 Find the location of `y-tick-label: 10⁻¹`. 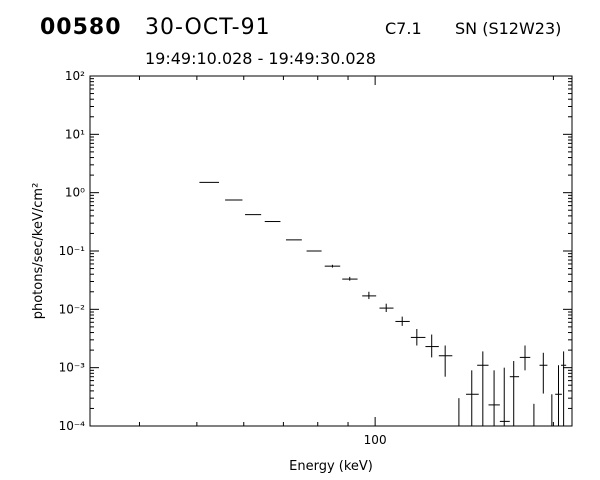

y-tick-label: 10⁻¹ is located at coordinates (72, 251).